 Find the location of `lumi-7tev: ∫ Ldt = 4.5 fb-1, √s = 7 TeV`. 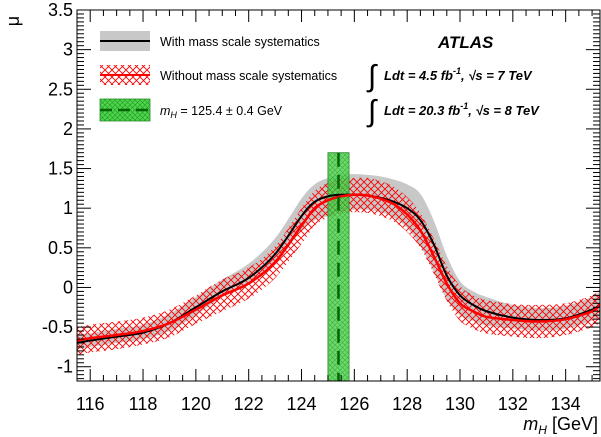

lumi-7tev: ∫ Ldt = 4.5 fb-1, √s = 7 TeV is located at coordinates (449, 76).